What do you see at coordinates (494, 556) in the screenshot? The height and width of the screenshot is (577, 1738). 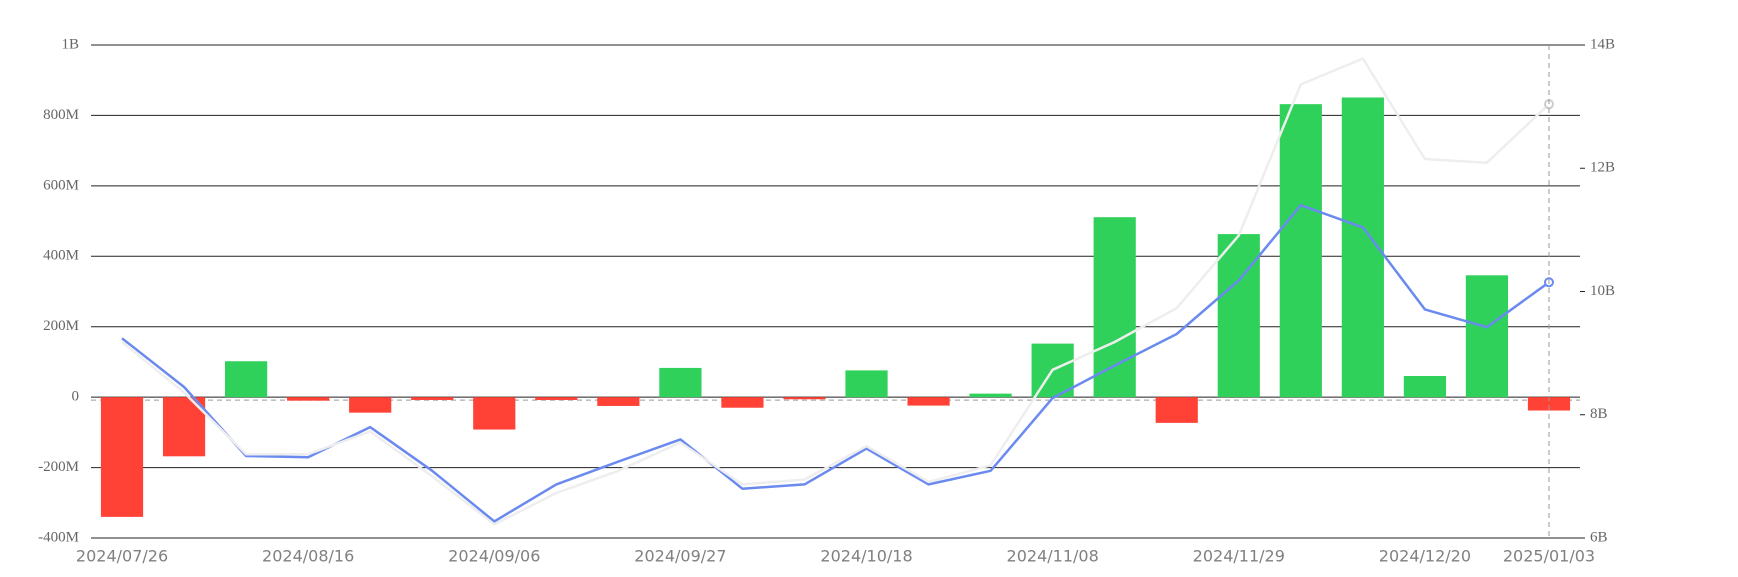 I see `x-tick-label: 2024/09/06` at bounding box center [494, 556].